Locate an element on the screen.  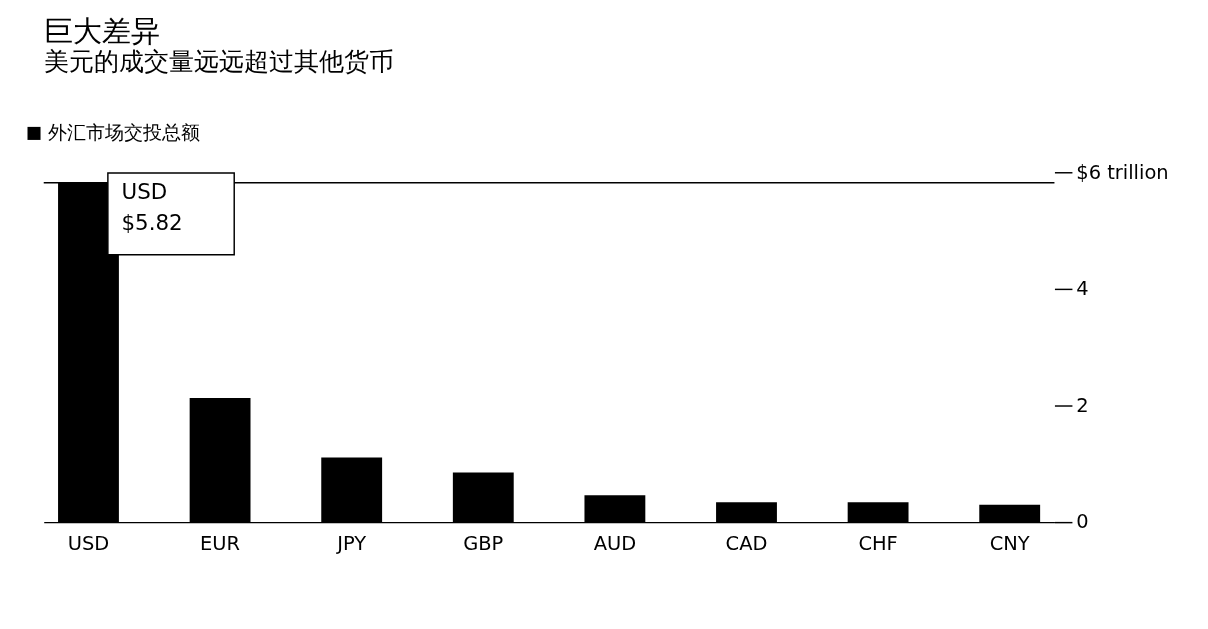
x-tick-label: GBP is located at coordinates (483, 543).